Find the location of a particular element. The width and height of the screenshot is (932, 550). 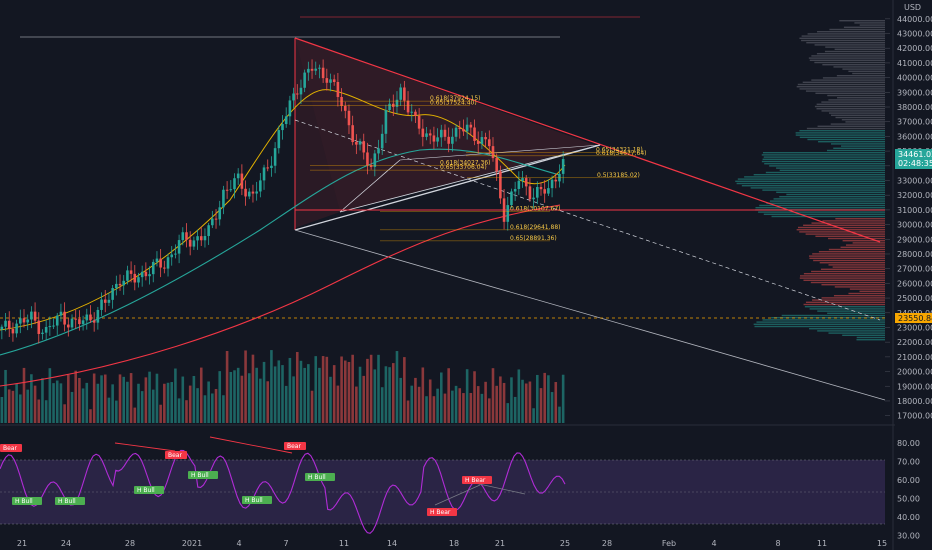

rsi-tick: 30.00 is located at coordinates (908, 536).